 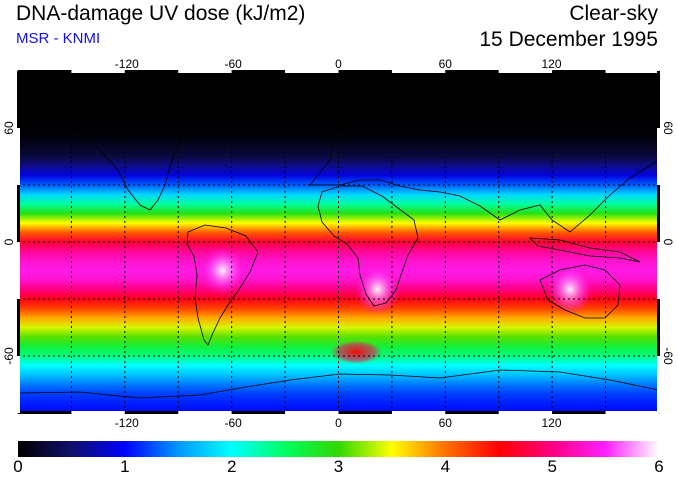 I want to click on coastline-greenland, so click(x=233, y=95).